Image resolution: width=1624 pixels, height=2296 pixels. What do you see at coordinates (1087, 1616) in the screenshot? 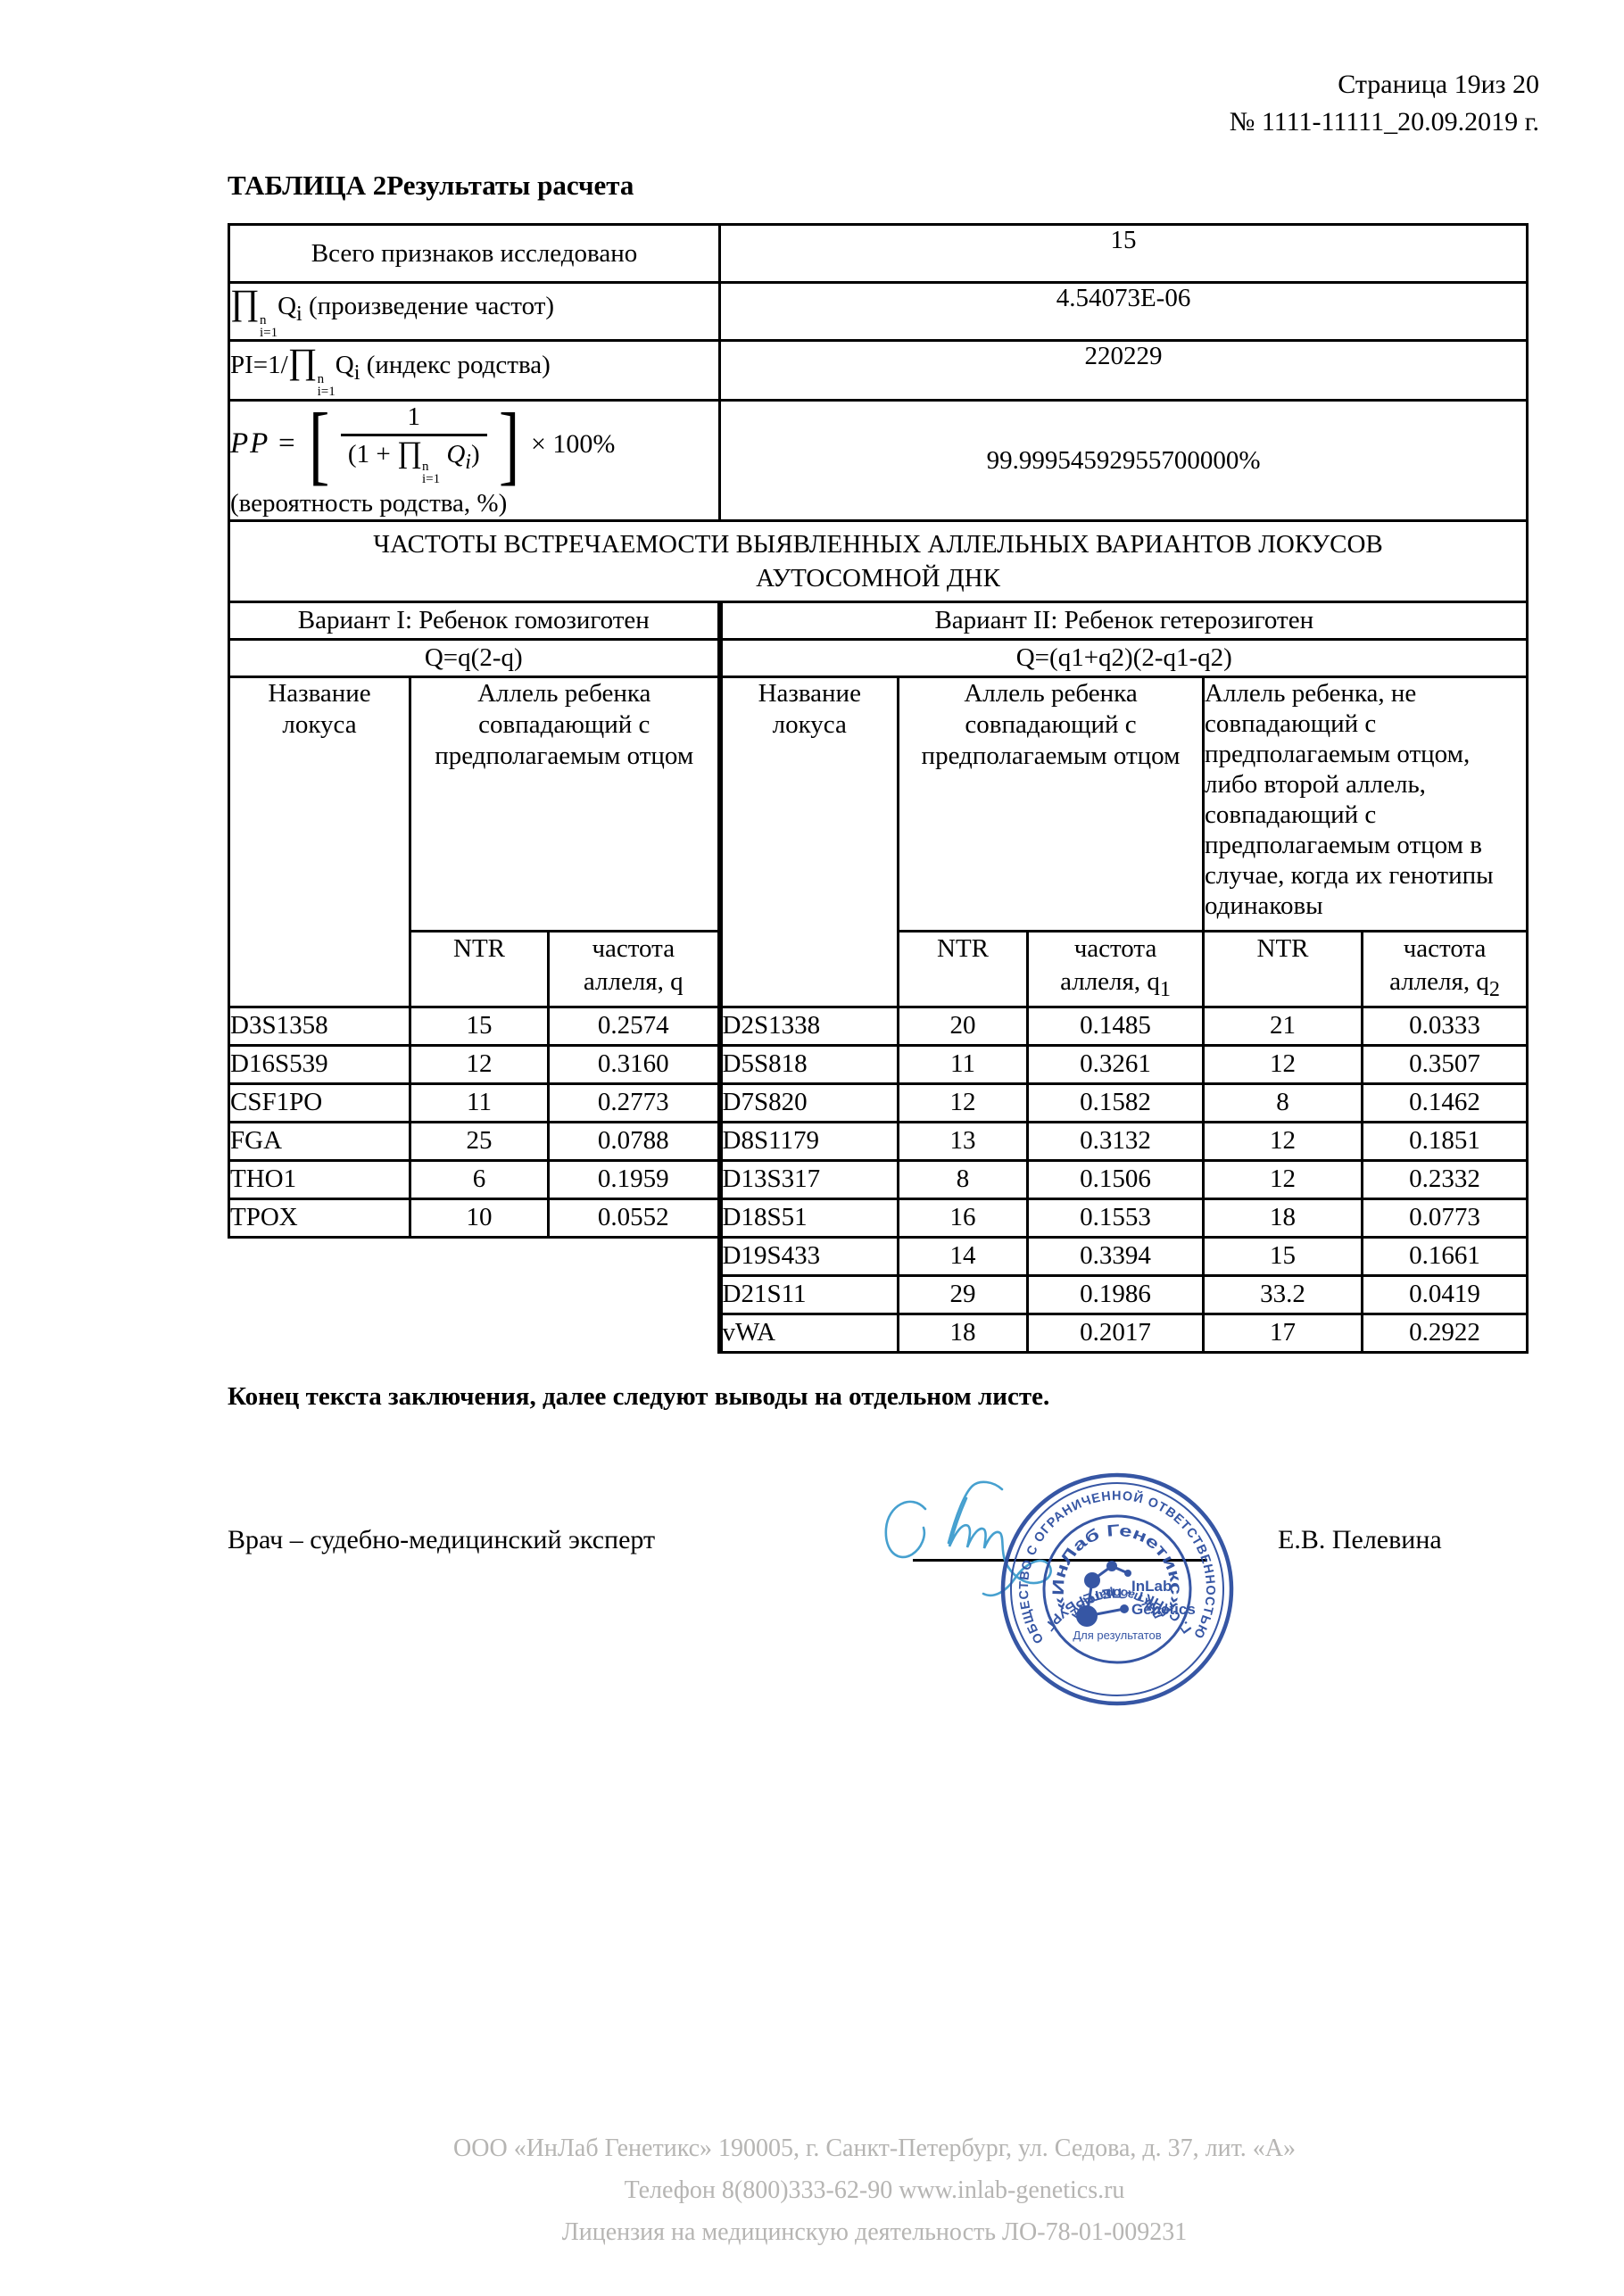
I see `molecule-dot-large` at bounding box center [1087, 1616].